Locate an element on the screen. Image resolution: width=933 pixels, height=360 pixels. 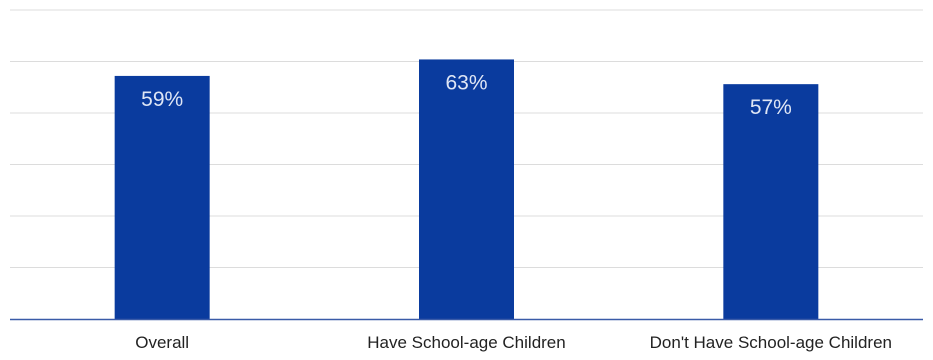
bar-value-label: 57% is located at coordinates (771, 107).